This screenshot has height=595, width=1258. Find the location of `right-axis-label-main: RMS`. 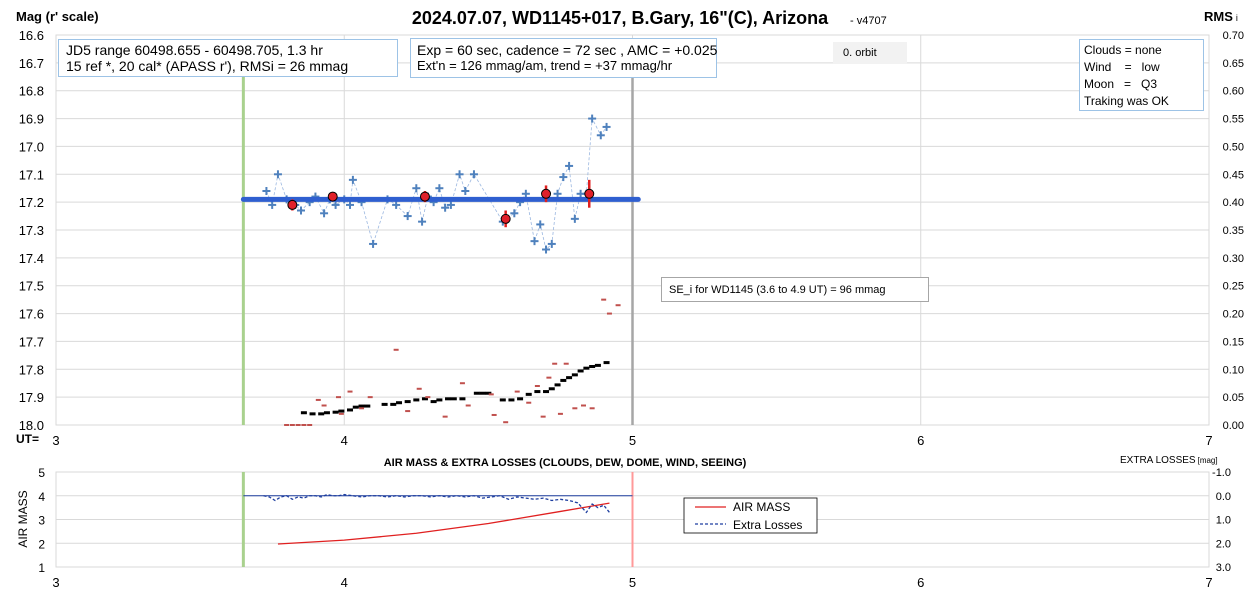

right-axis-label-main: RMS is located at coordinates (1218, 16).